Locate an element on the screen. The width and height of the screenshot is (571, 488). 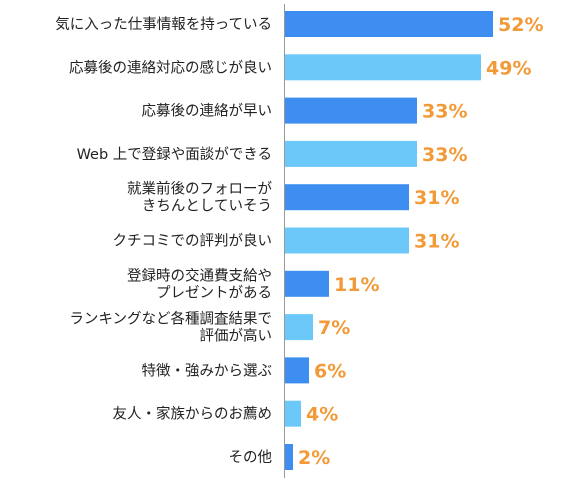
category-label-3: Web 上で登録や面談ができる is located at coordinates (174, 154).